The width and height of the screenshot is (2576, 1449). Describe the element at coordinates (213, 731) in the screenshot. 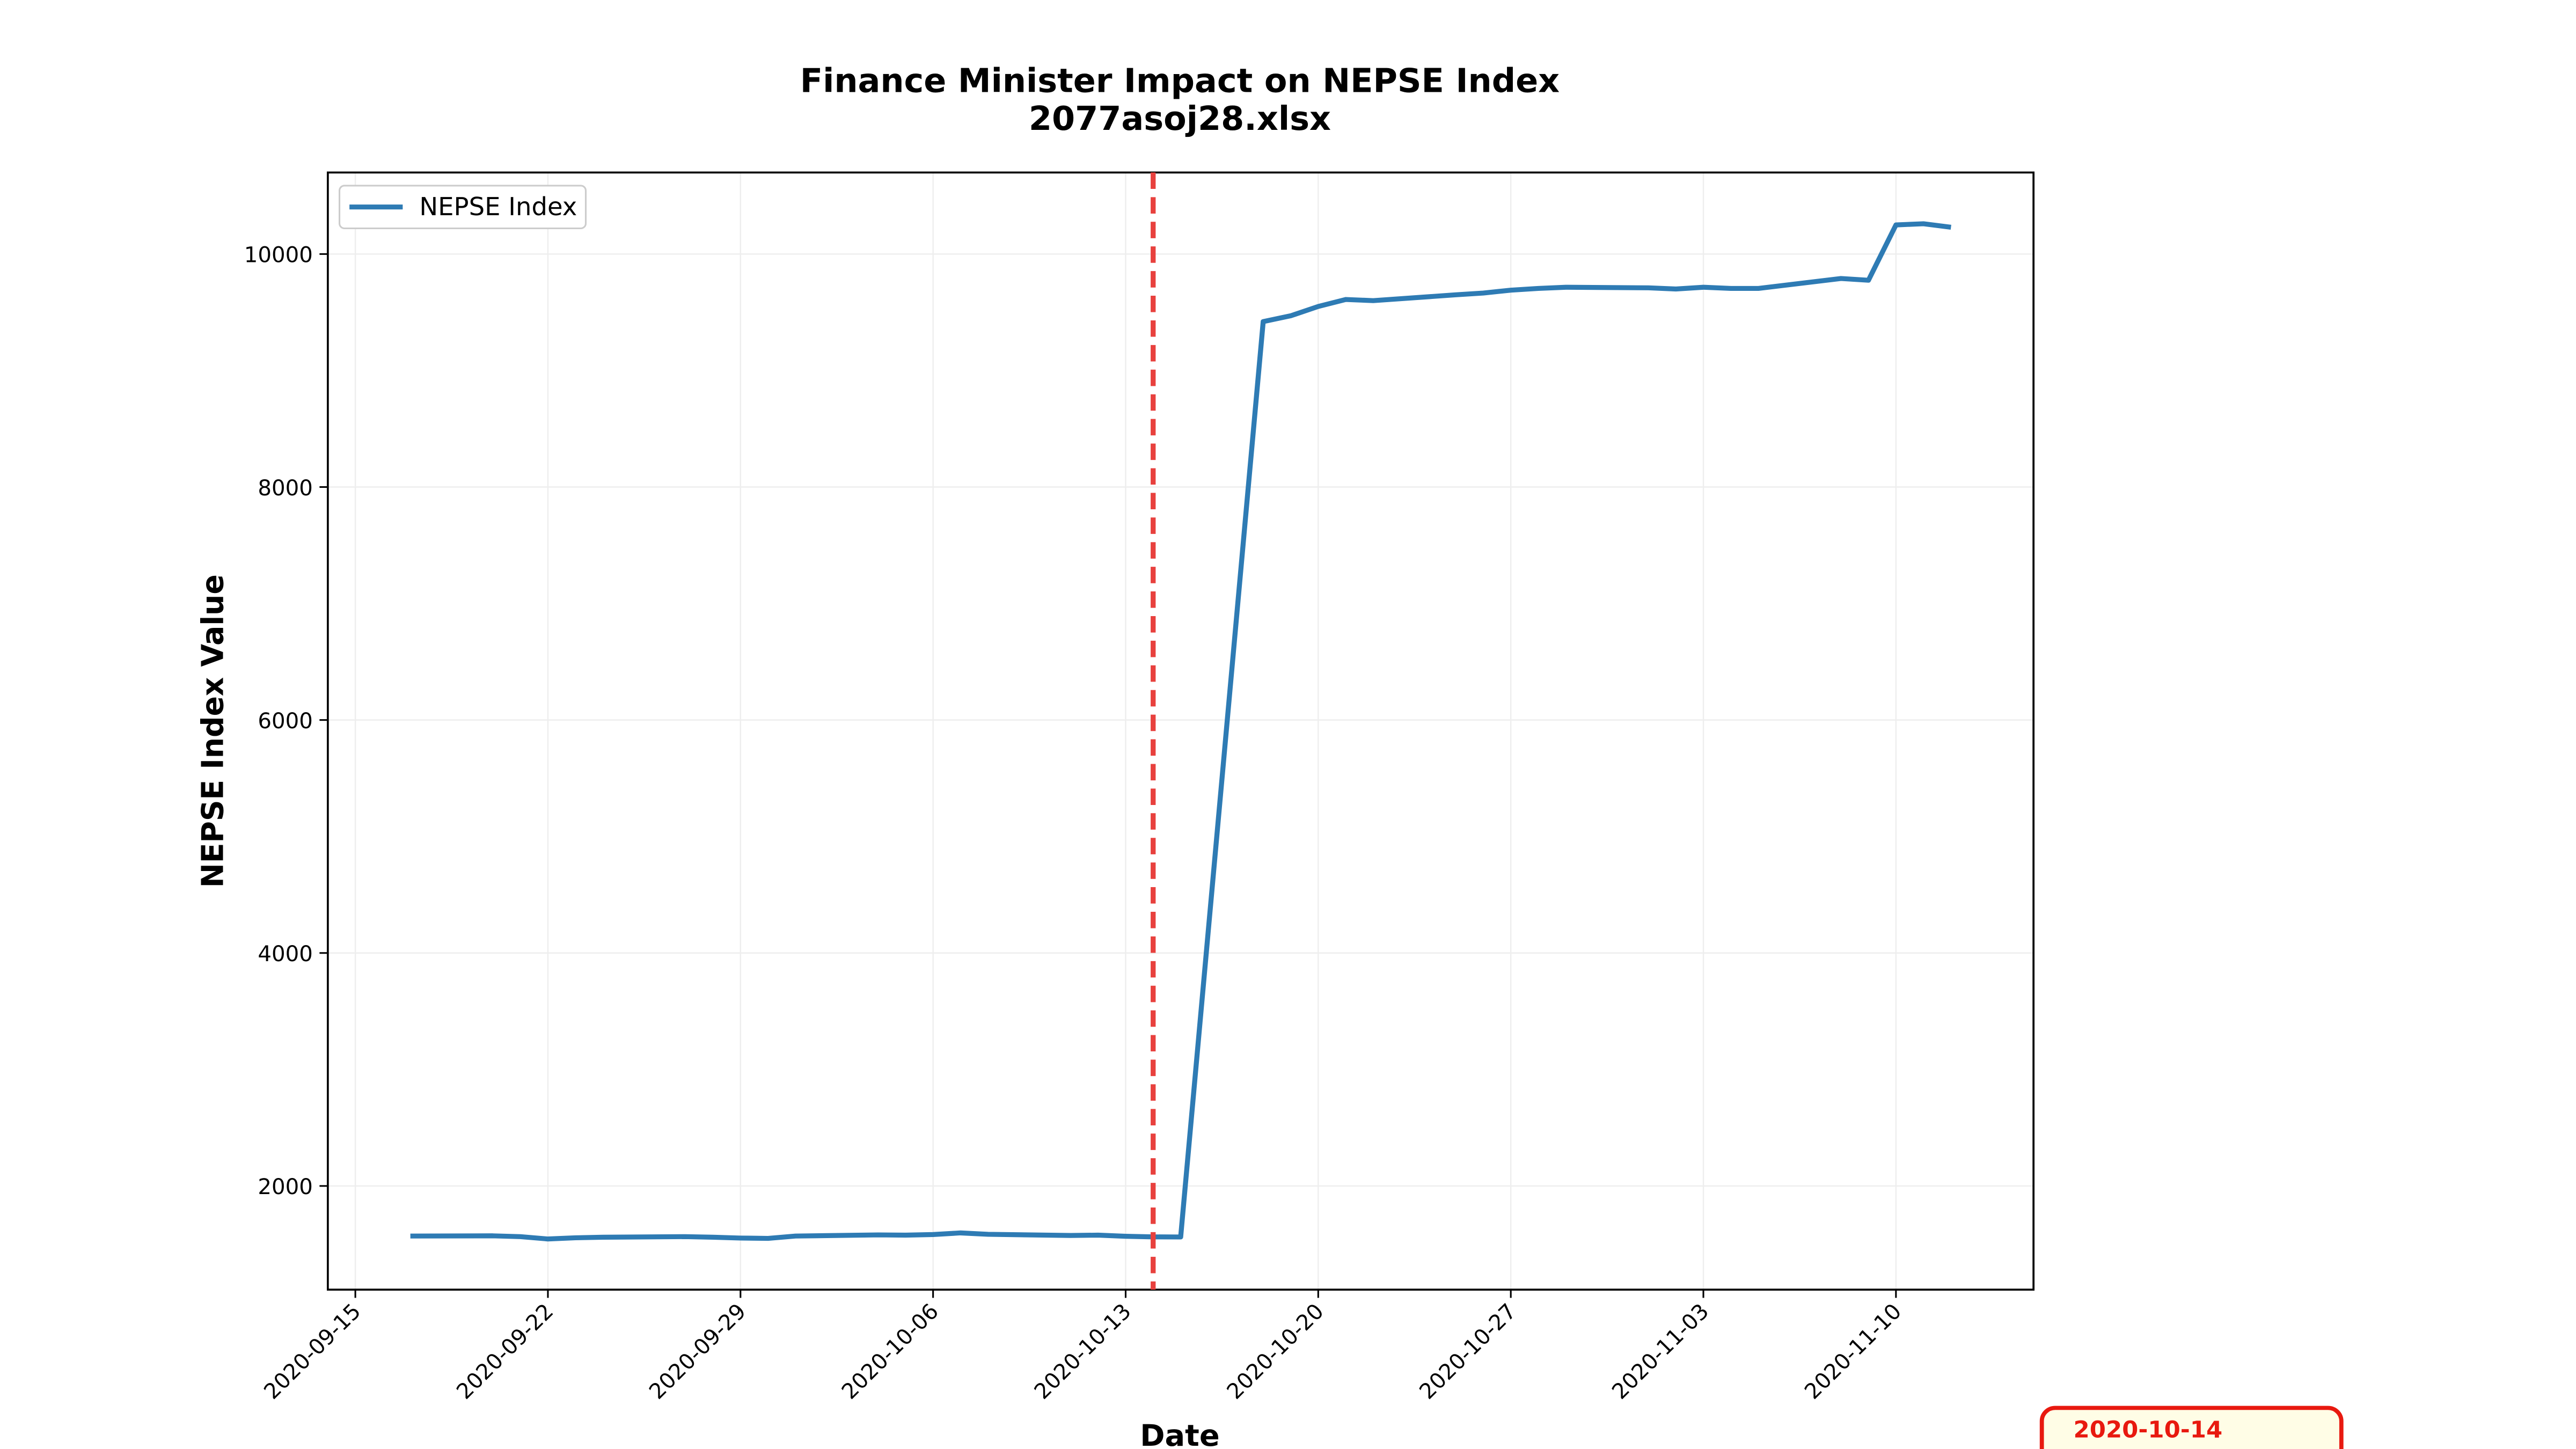

I see `y-axis-label: NEPSE Index Value` at that location.